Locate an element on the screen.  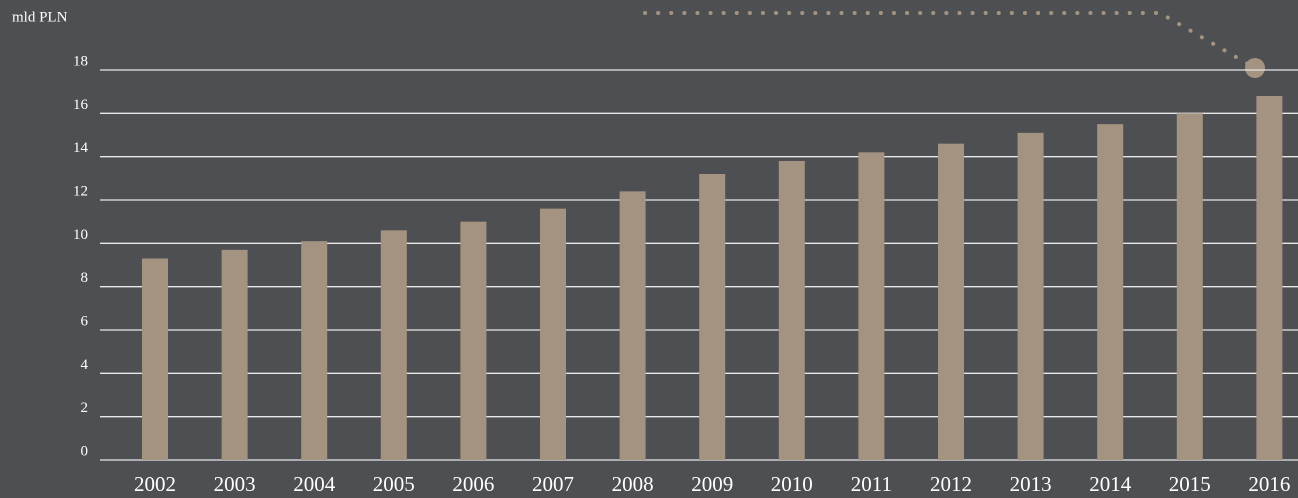
y-tick-label: 0 is located at coordinates (85, 451).